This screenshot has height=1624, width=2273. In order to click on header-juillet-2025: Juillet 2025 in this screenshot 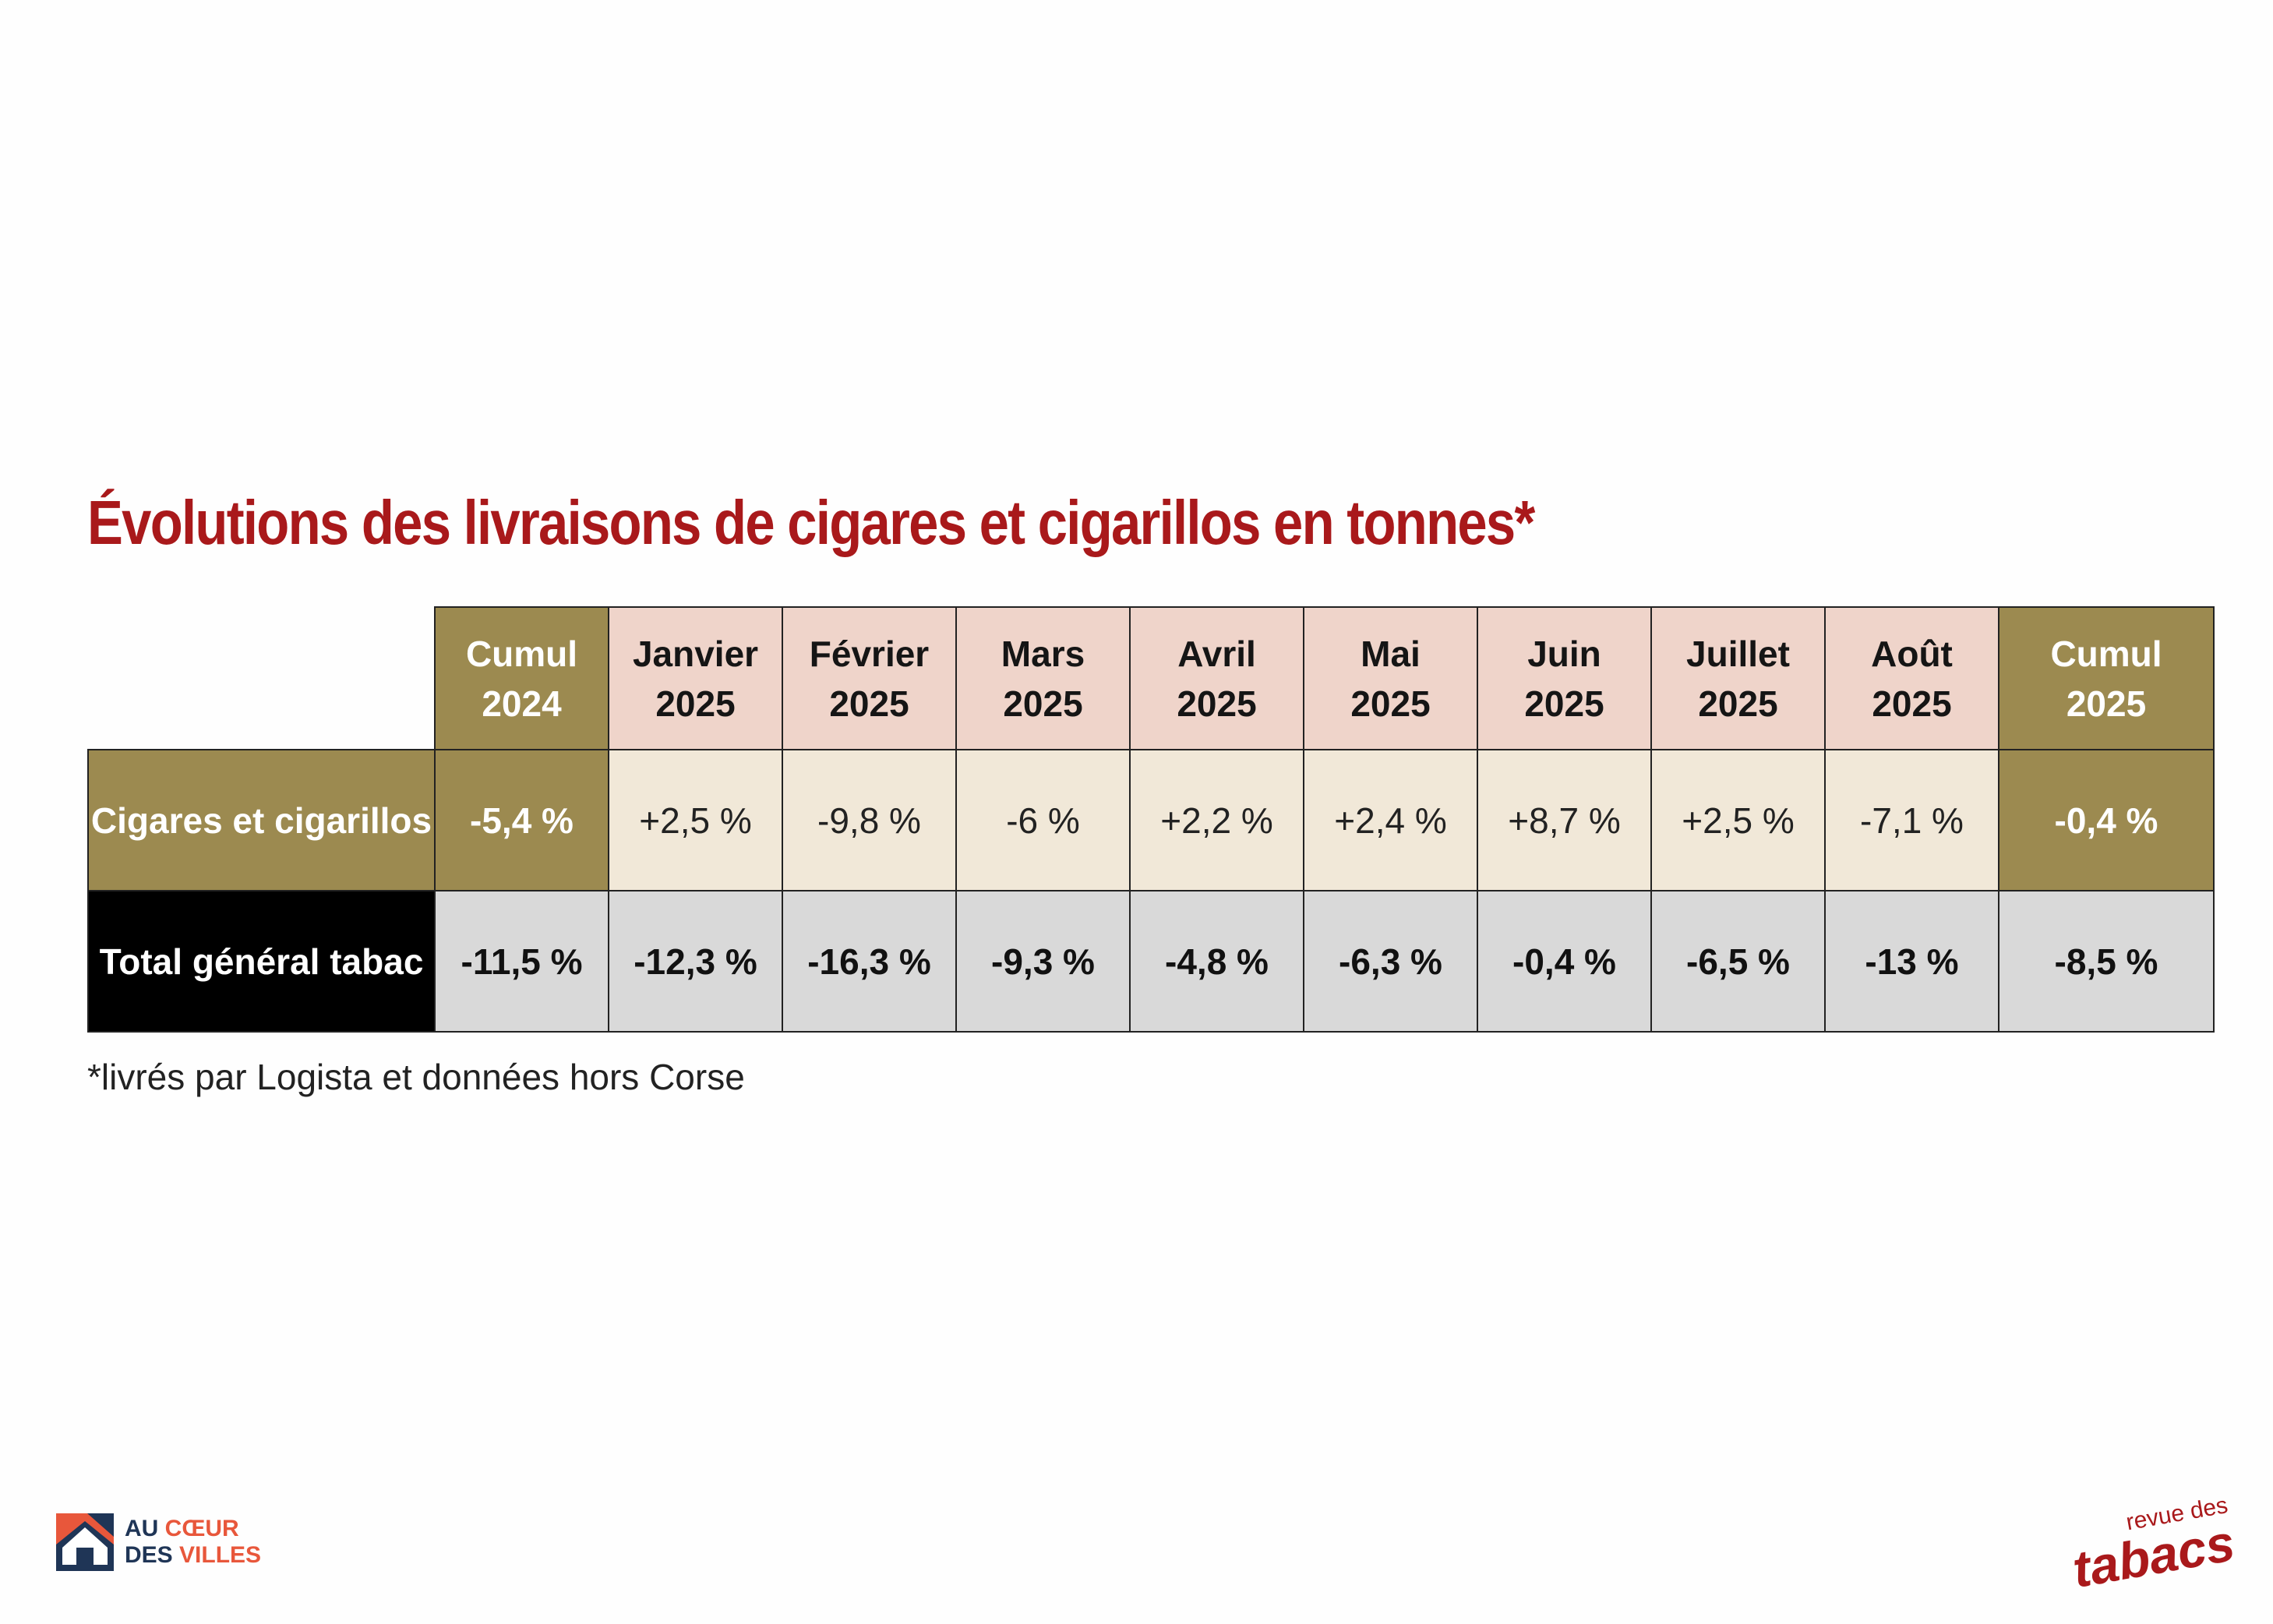, I will do `click(1738, 678)`.